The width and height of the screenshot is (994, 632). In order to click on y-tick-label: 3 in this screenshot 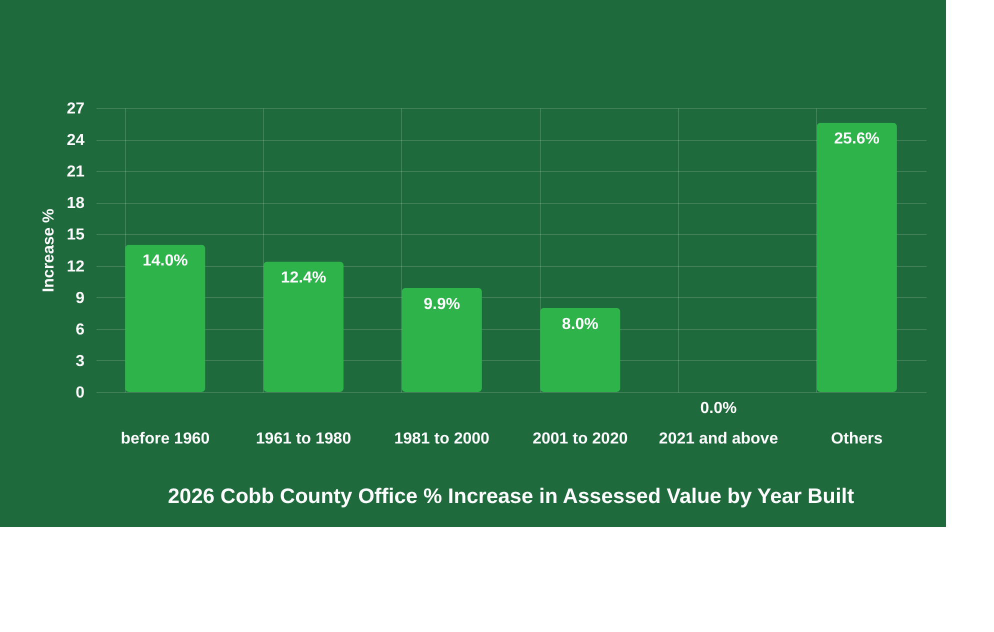, I will do `click(80, 361)`.